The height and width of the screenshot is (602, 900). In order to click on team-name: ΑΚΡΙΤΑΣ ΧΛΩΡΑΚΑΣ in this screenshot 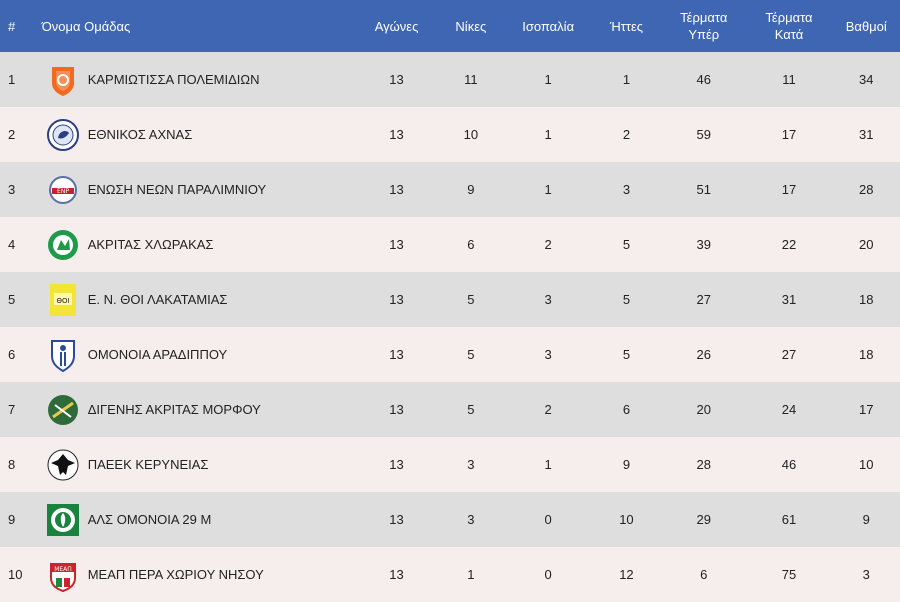, I will do `click(150, 244)`.